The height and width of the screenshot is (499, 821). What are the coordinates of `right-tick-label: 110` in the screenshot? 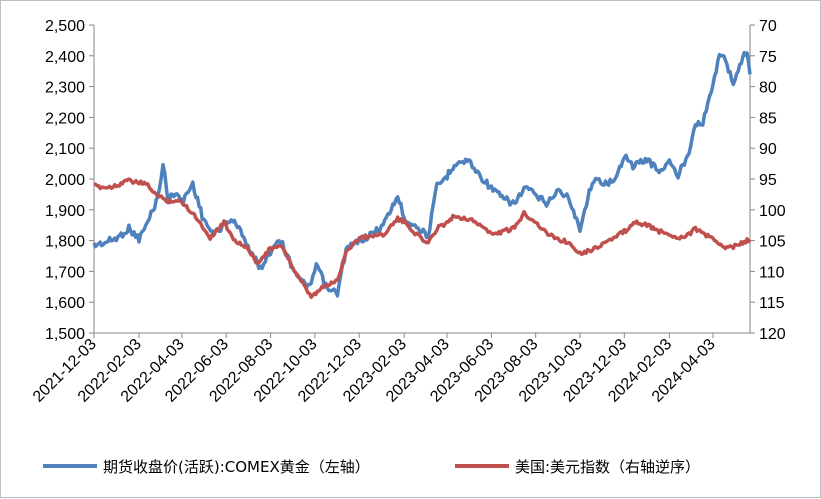 It's located at (772, 272).